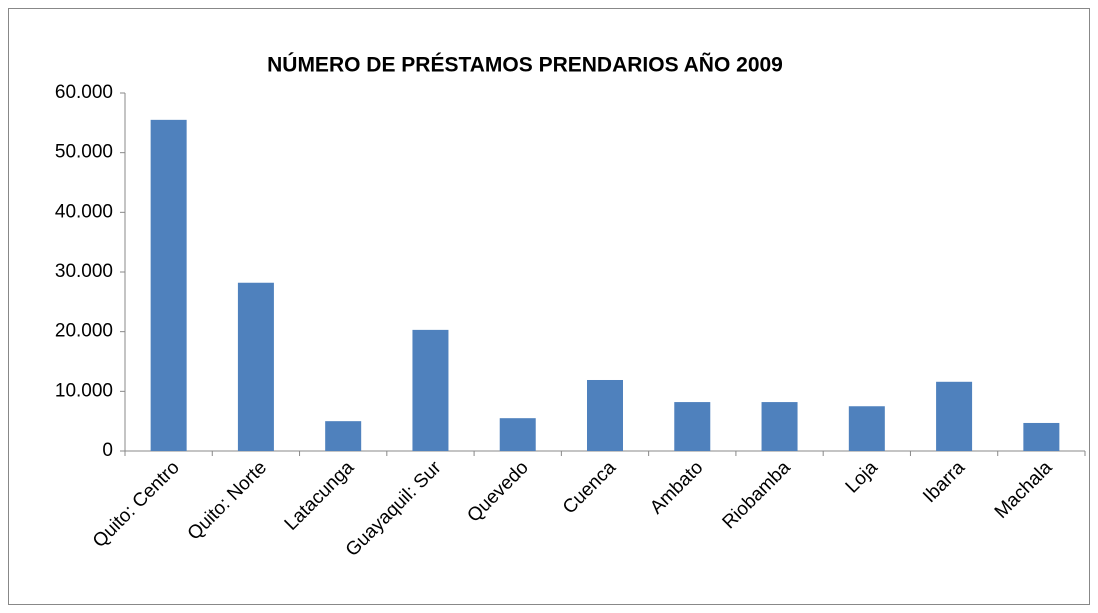 This screenshot has height=613, width=1098. What do you see at coordinates (84, 211) in the screenshot?
I see `y-tick-label: 40.000` at bounding box center [84, 211].